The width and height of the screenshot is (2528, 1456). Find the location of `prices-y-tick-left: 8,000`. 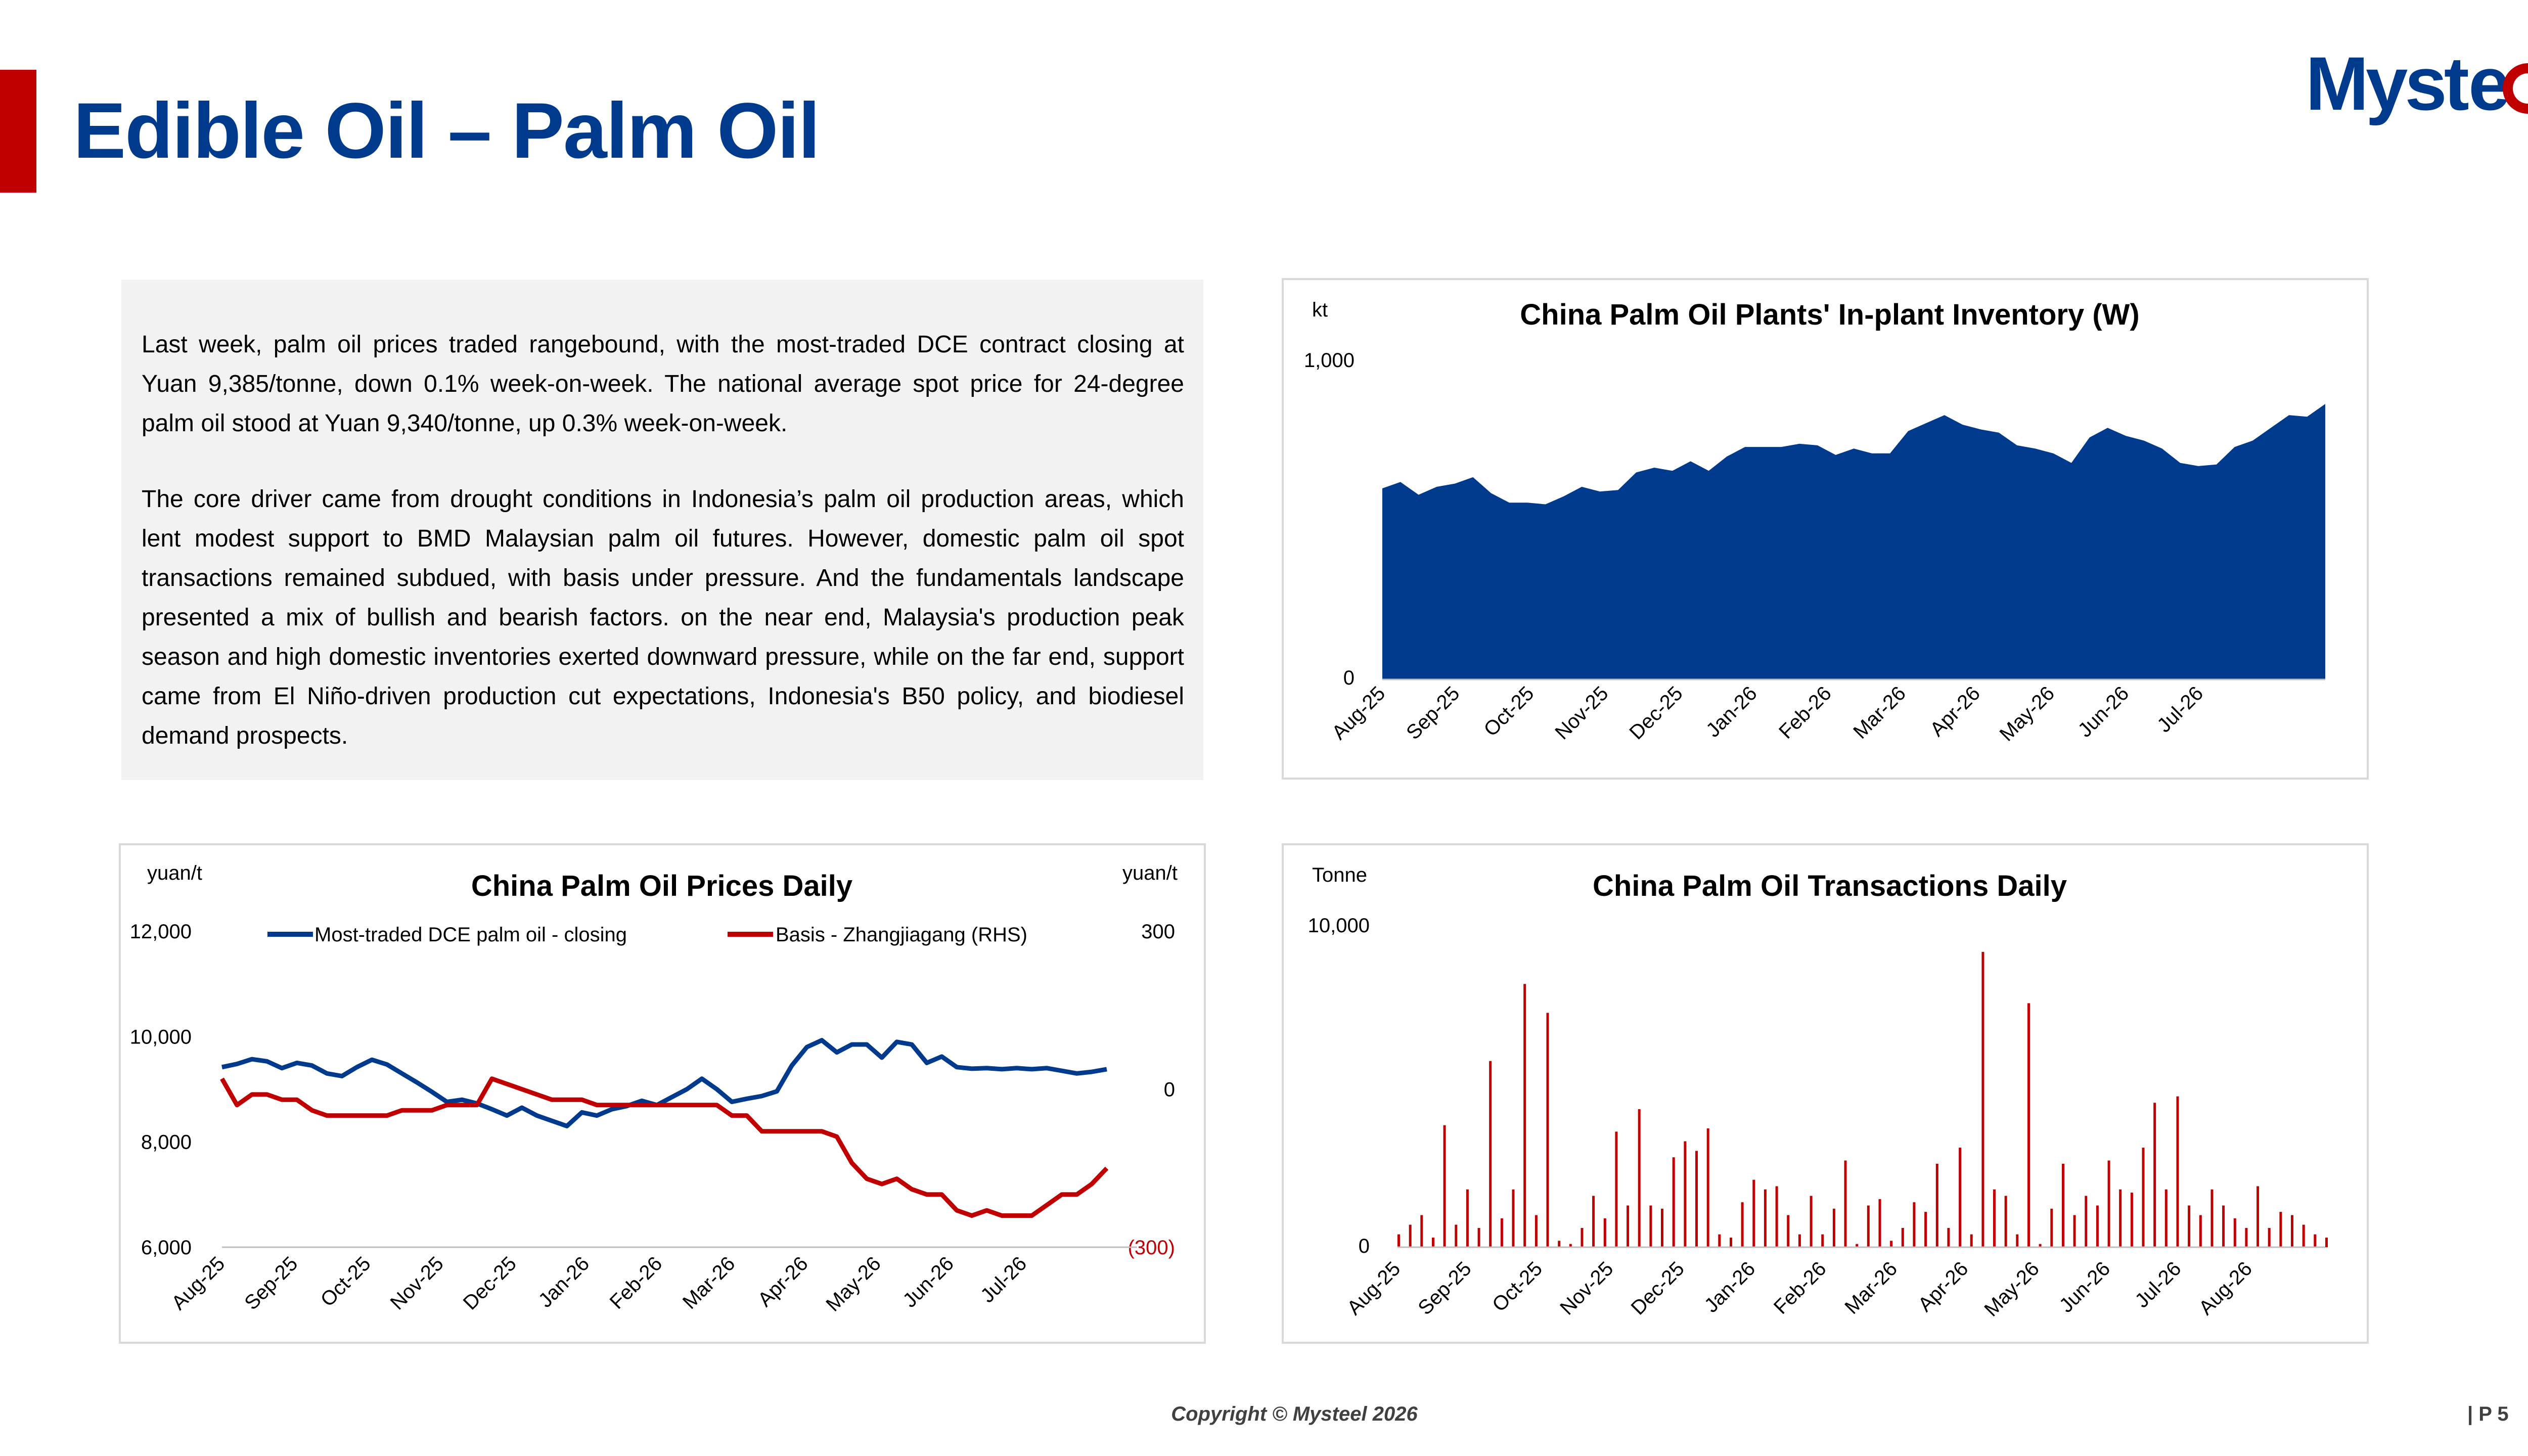

prices-y-tick-left: 8,000 is located at coordinates (167, 1142).